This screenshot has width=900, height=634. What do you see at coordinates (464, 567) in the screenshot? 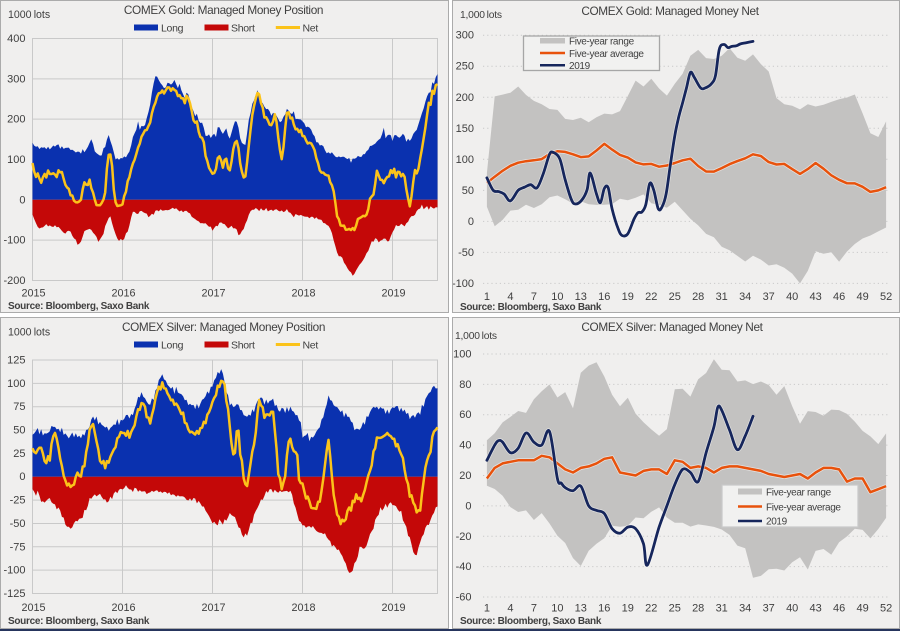
I see `svg-text: -40` at bounding box center [464, 567].